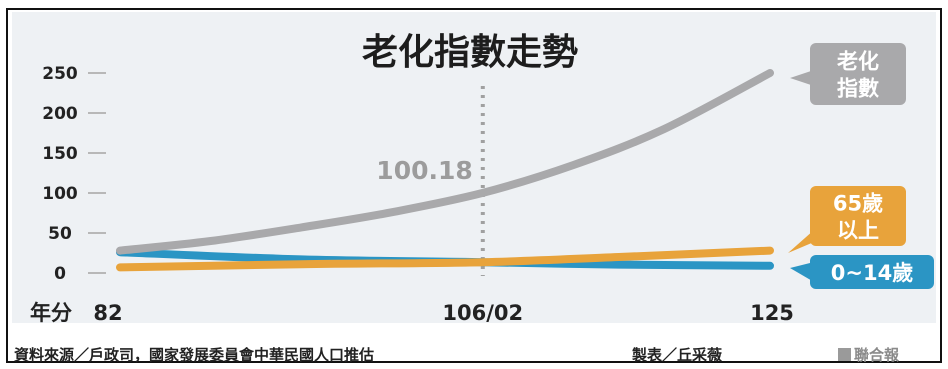 The image size is (948, 369). Describe the element at coordinates (194, 355) in the screenshot. I see `source-note: 資料來源／戶政司，國家發展委員會中華民國人口推估` at that location.